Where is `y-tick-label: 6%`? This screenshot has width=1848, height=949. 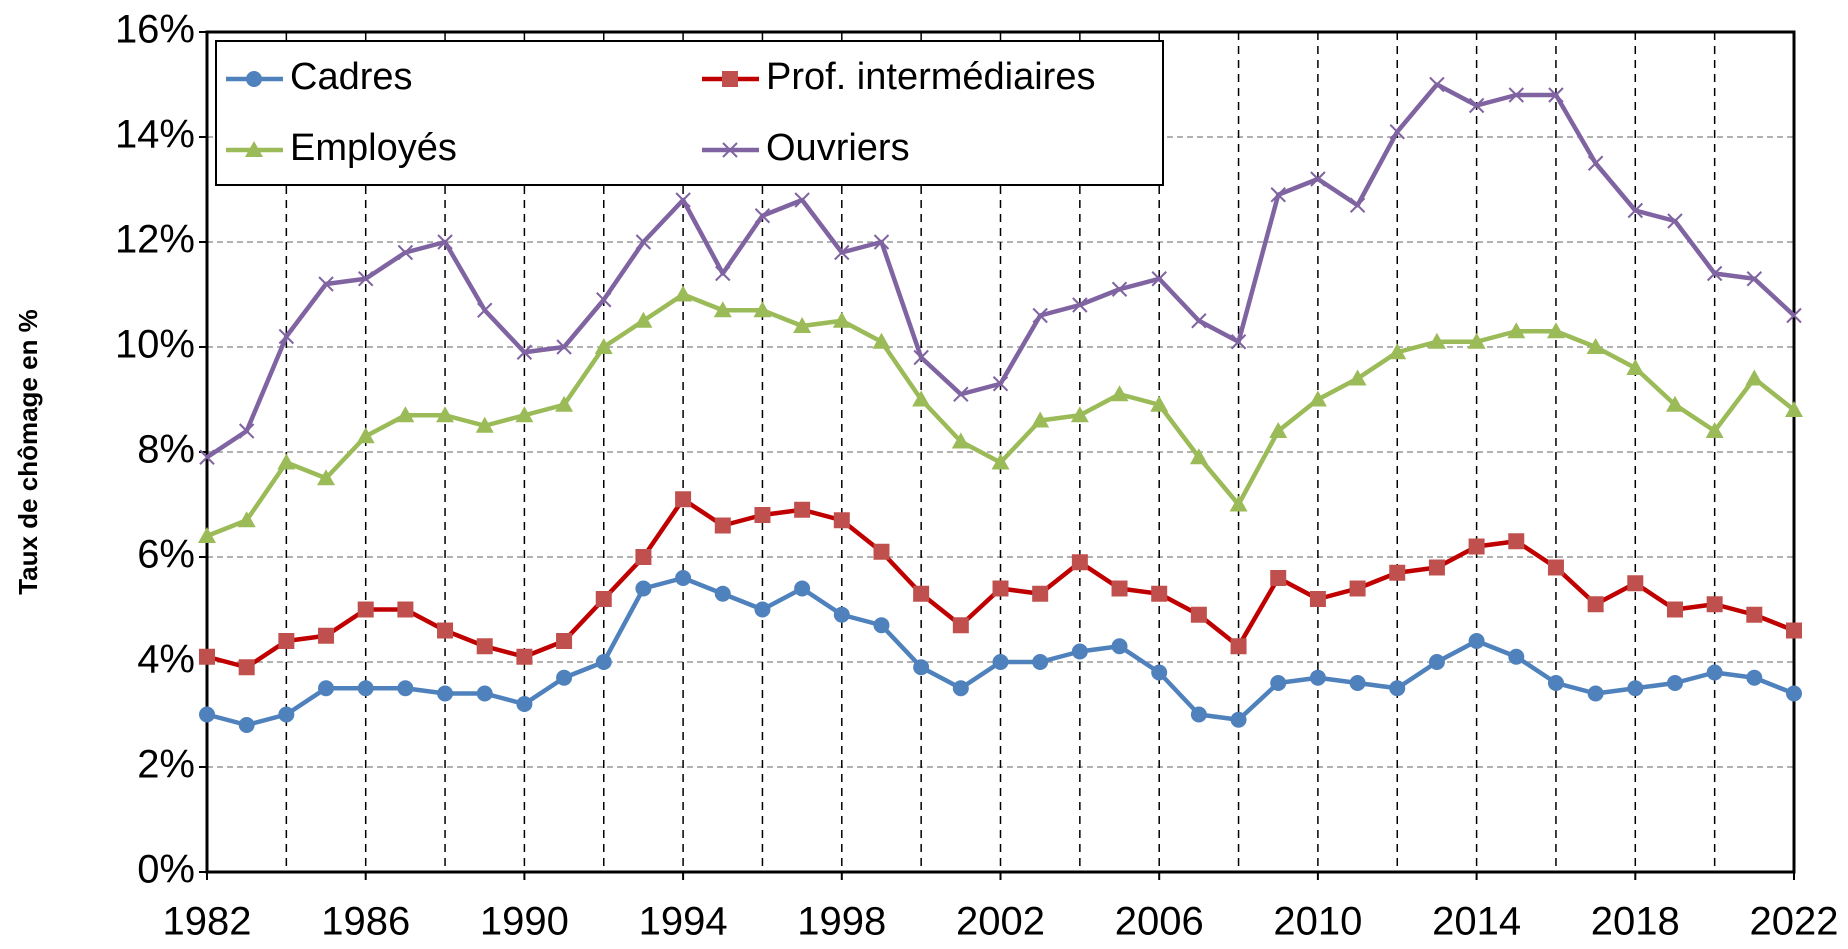 y-tick-label: 6% is located at coordinates (166, 555).